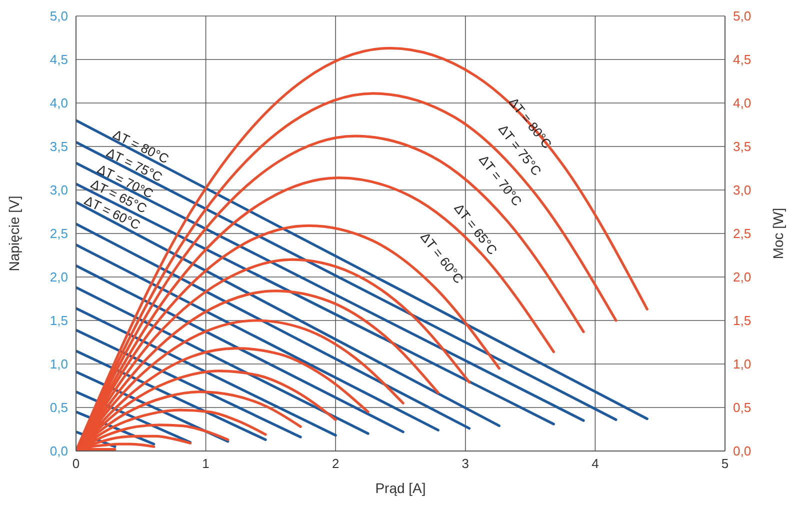 This screenshot has width=800, height=505. What do you see at coordinates (742, 190) in the screenshot?
I see `y2-tick-label: 3,0` at bounding box center [742, 190].